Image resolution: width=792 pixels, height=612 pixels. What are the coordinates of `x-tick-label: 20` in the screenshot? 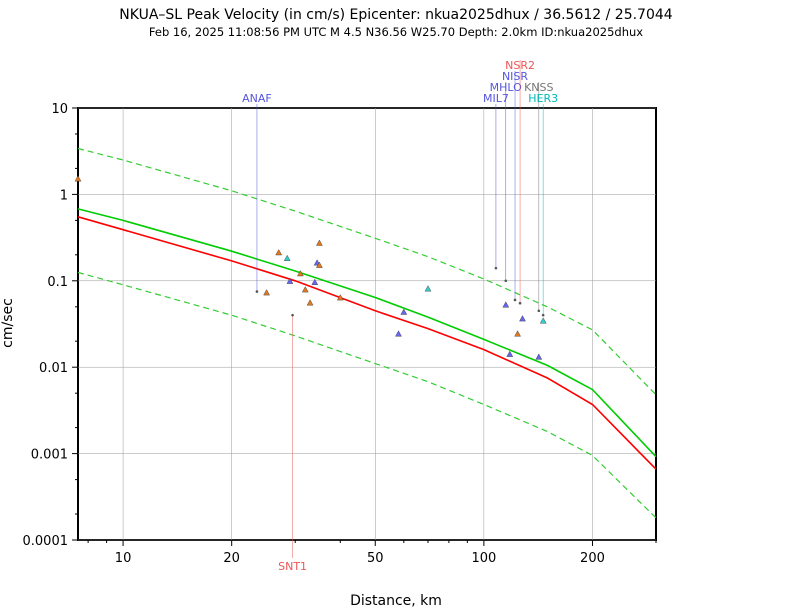 It's located at (231, 558).